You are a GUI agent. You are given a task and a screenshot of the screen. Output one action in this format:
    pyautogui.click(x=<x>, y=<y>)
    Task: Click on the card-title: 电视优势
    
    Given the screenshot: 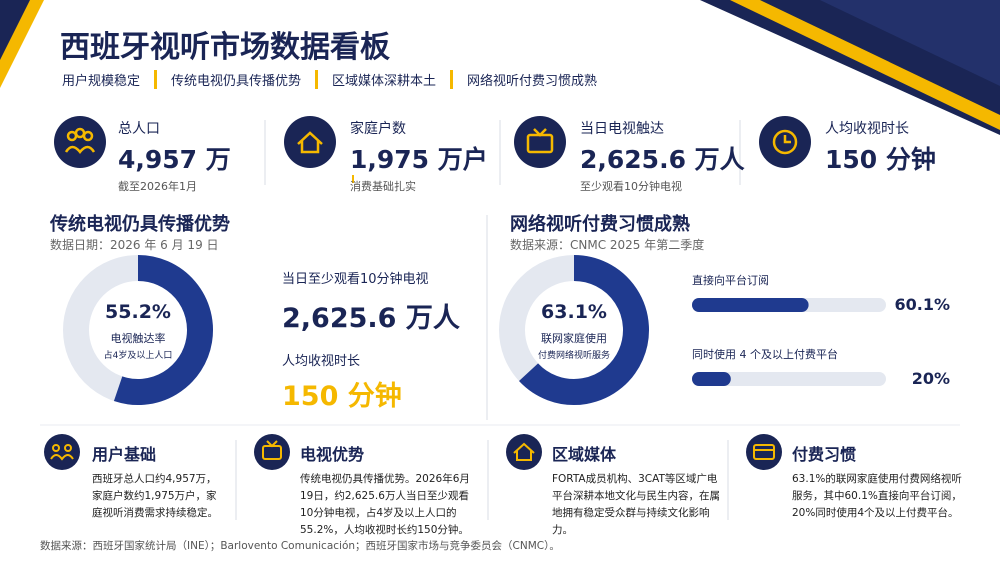 What is the action you would take?
    pyautogui.click(x=332, y=454)
    